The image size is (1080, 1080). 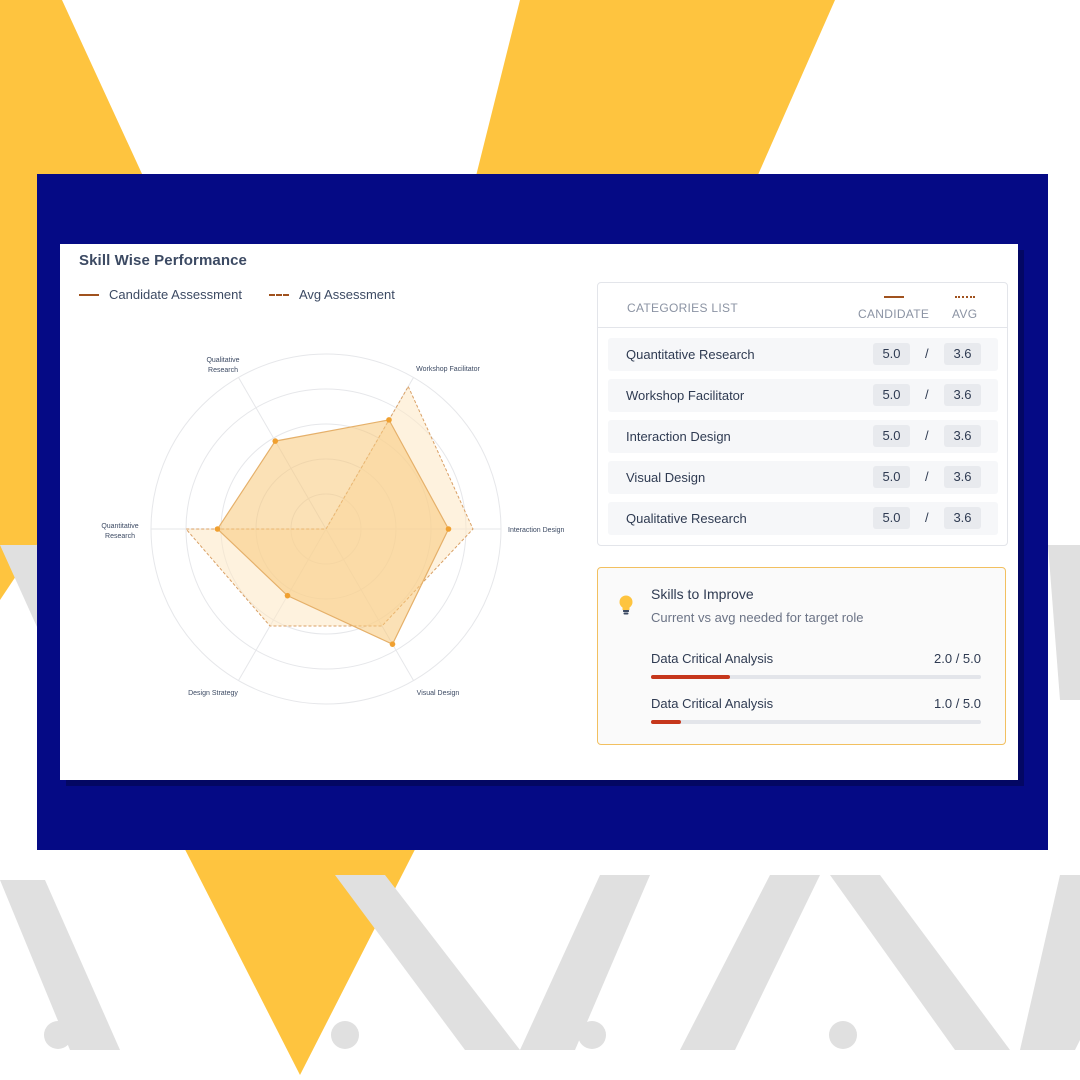 What do you see at coordinates (957, 658) in the screenshot?
I see `improve-skill-score: 2.0 / 5.0` at bounding box center [957, 658].